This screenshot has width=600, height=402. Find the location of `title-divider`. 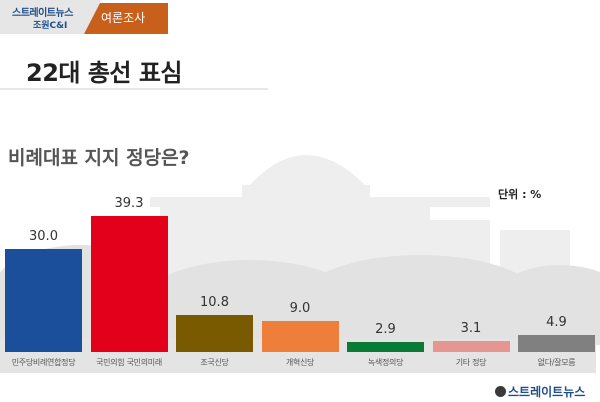

title-divider is located at coordinates (134, 89).